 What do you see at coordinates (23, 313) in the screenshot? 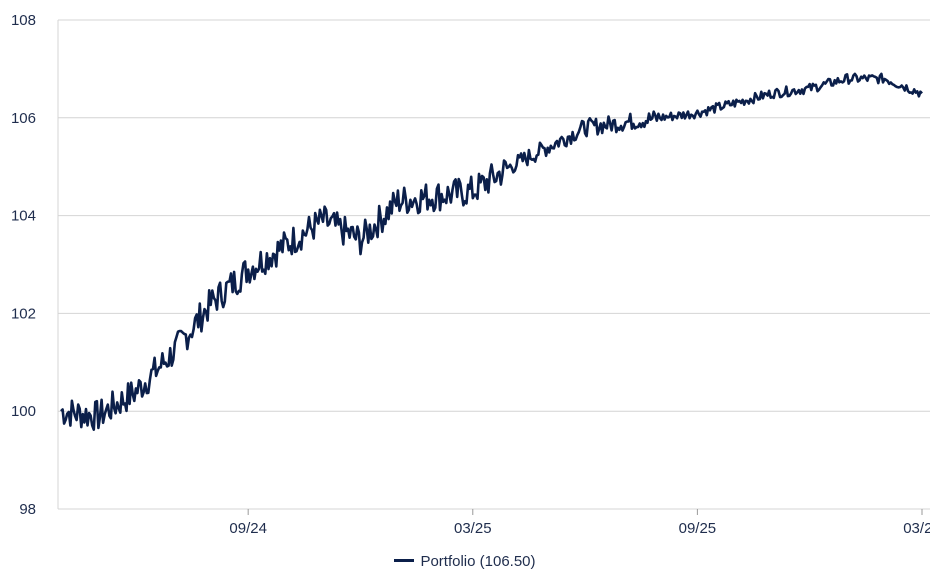
I see `y-tick-label: 102` at bounding box center [23, 313].